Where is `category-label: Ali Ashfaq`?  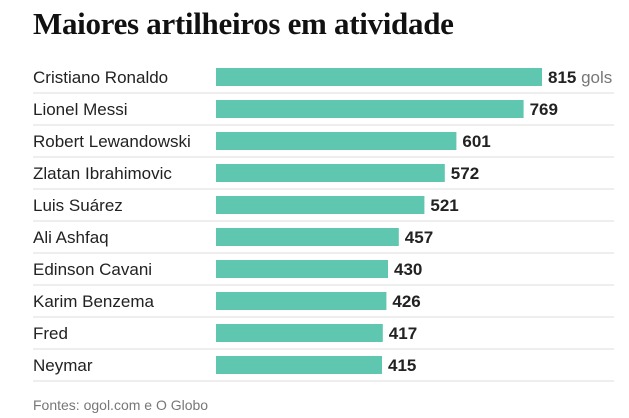 category-label: Ali Ashfaq is located at coordinates (71, 237).